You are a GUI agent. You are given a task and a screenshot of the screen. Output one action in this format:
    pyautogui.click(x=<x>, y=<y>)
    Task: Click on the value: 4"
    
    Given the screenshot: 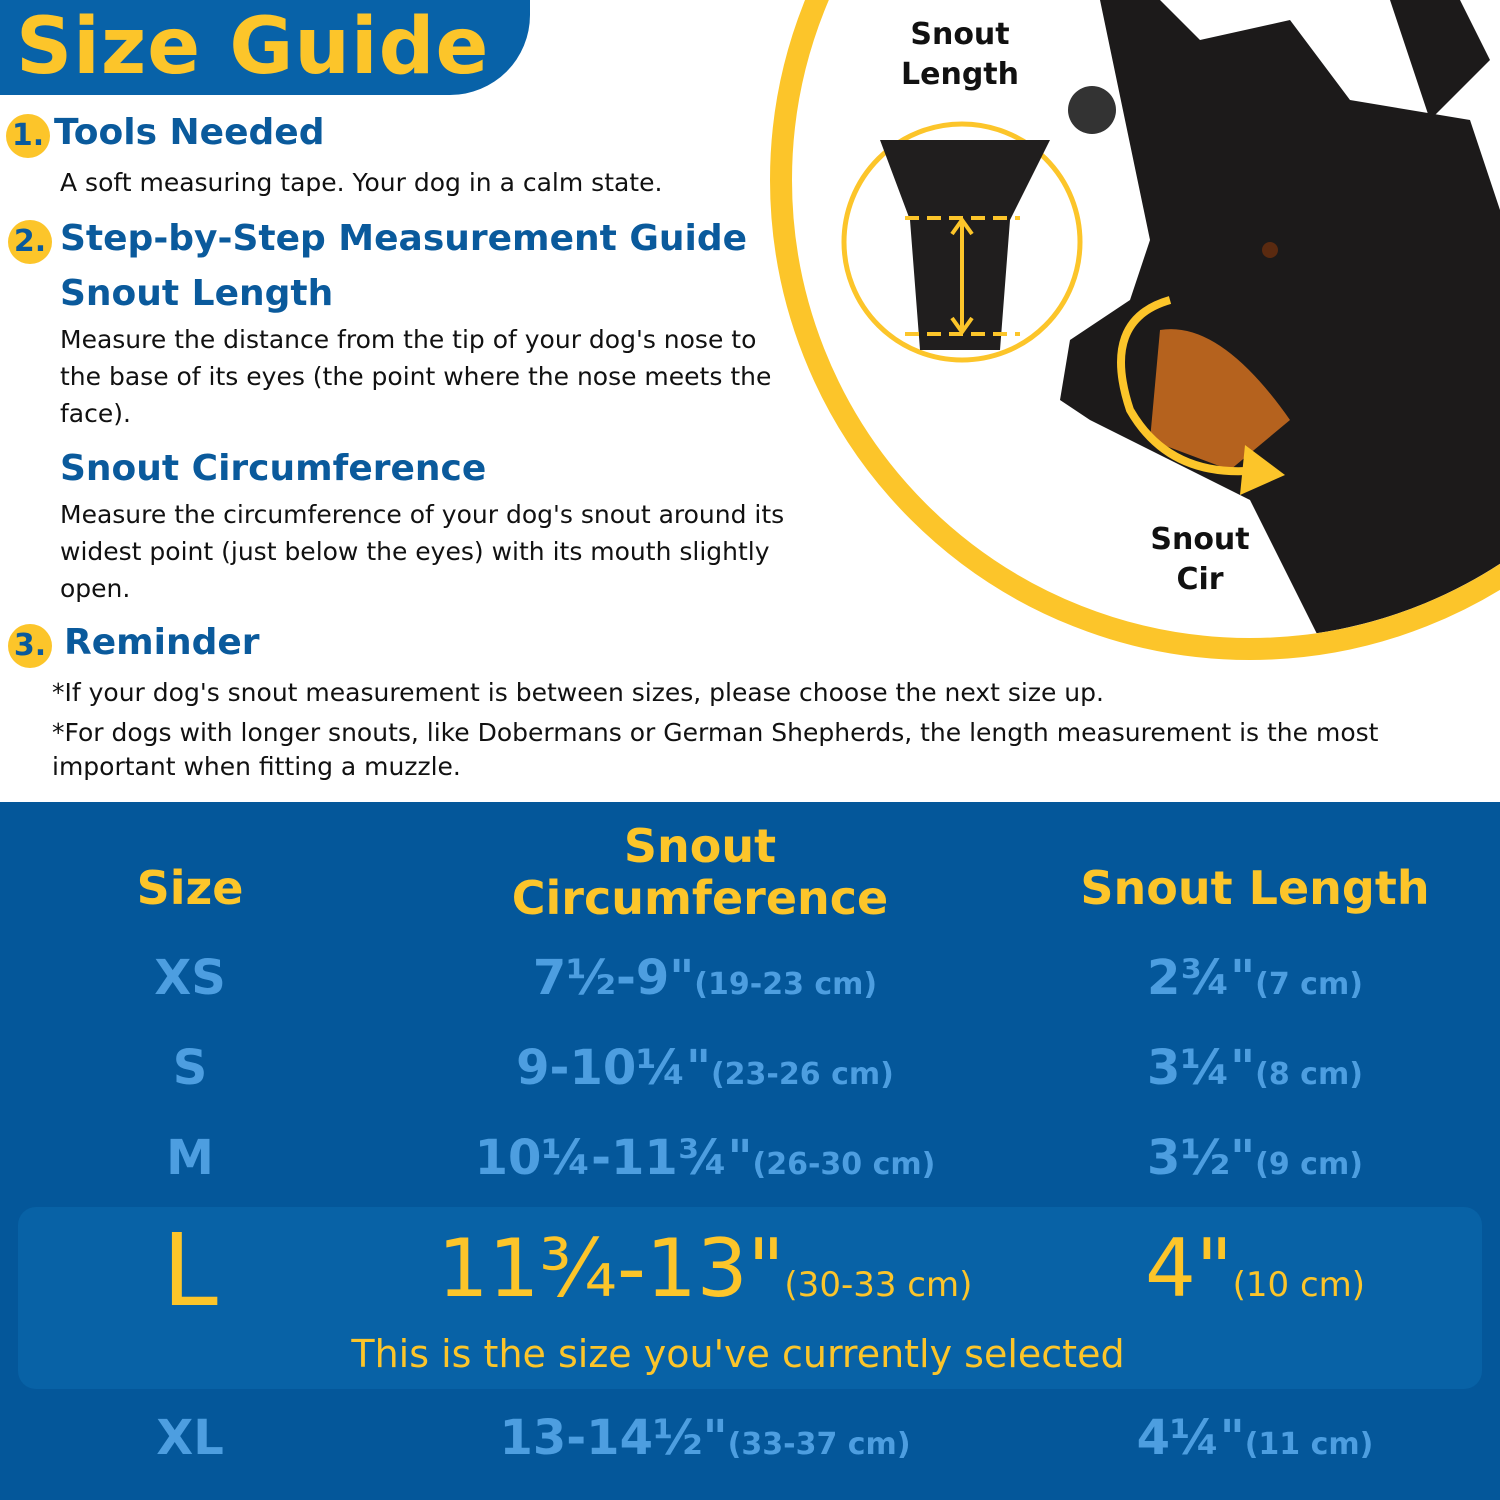 What is the action you would take?
    pyautogui.click(x=1188, y=1268)
    